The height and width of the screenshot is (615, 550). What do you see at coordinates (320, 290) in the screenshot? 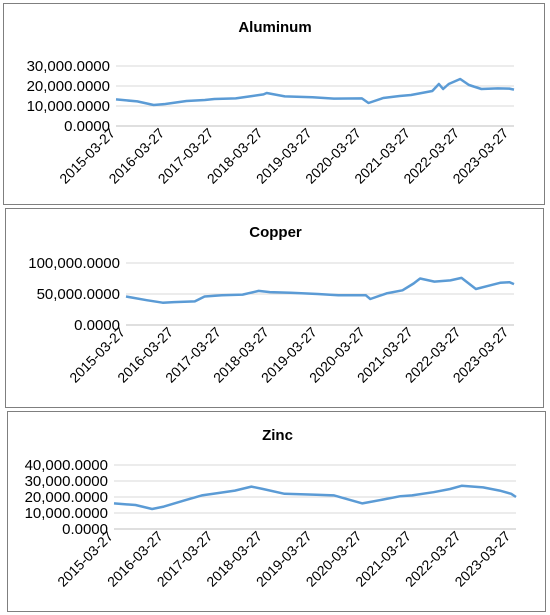
I see `series-line-copper` at bounding box center [320, 290].